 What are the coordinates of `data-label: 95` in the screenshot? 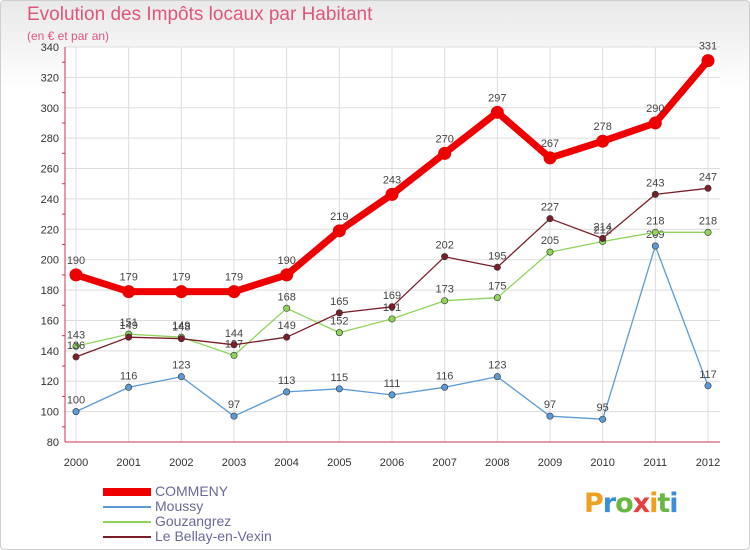 It's located at (603, 408).